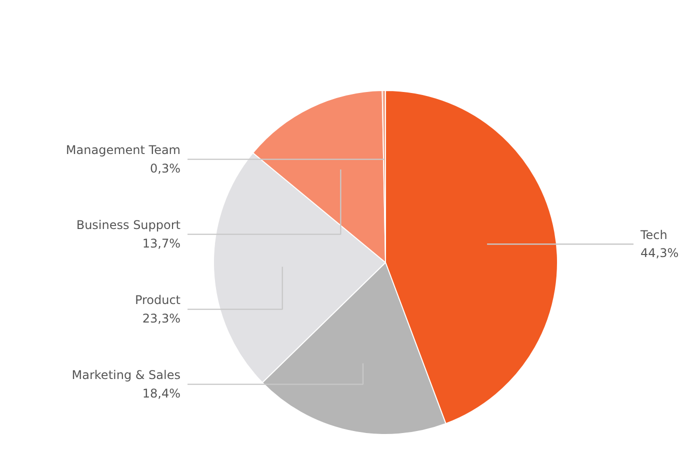 The image size is (699, 453). What do you see at coordinates (161, 243) in the screenshot?
I see `data-label: 13,7%` at bounding box center [161, 243].